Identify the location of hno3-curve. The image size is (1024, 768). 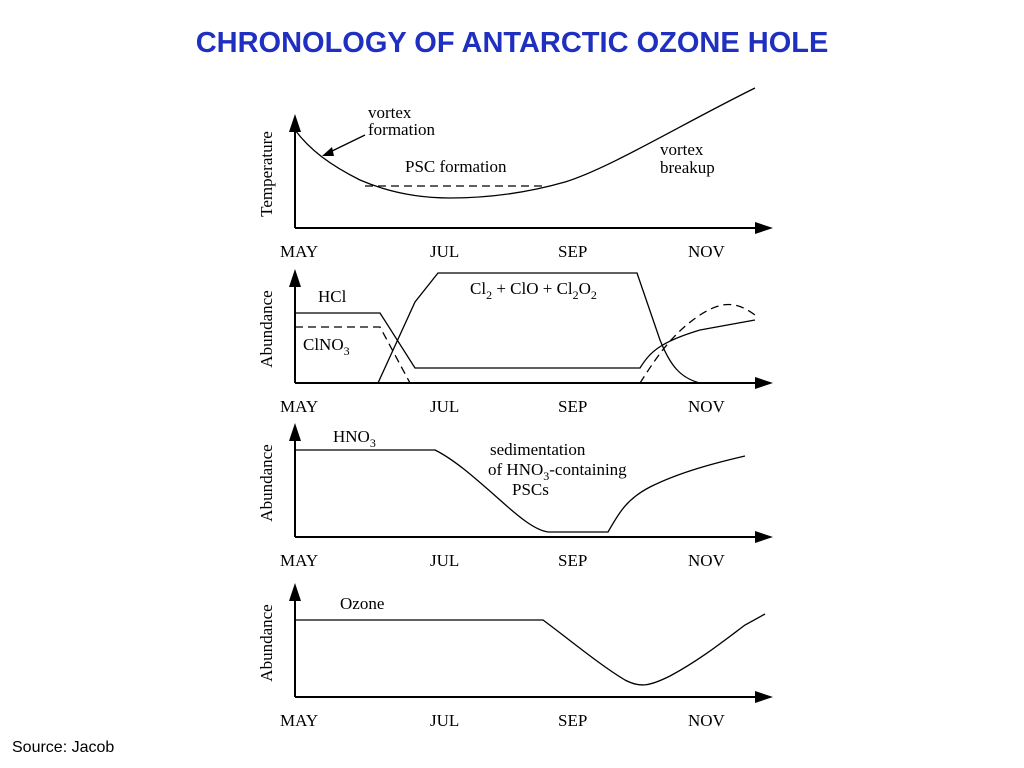
(520, 491).